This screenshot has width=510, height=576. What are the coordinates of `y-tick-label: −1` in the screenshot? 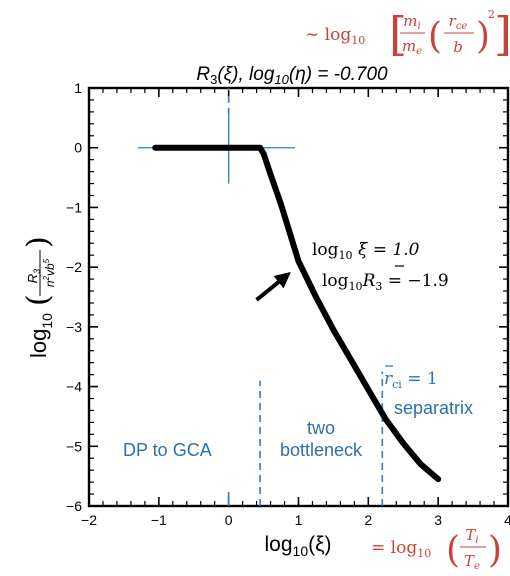 It's located at (74, 207).